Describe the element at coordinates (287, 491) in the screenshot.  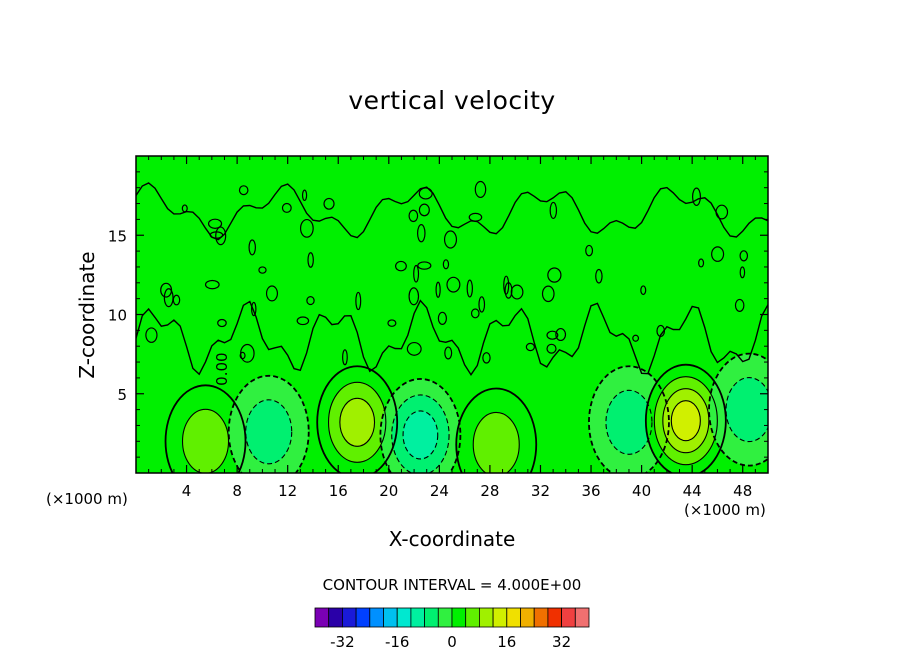
I see `x-tick-label: 12` at that location.